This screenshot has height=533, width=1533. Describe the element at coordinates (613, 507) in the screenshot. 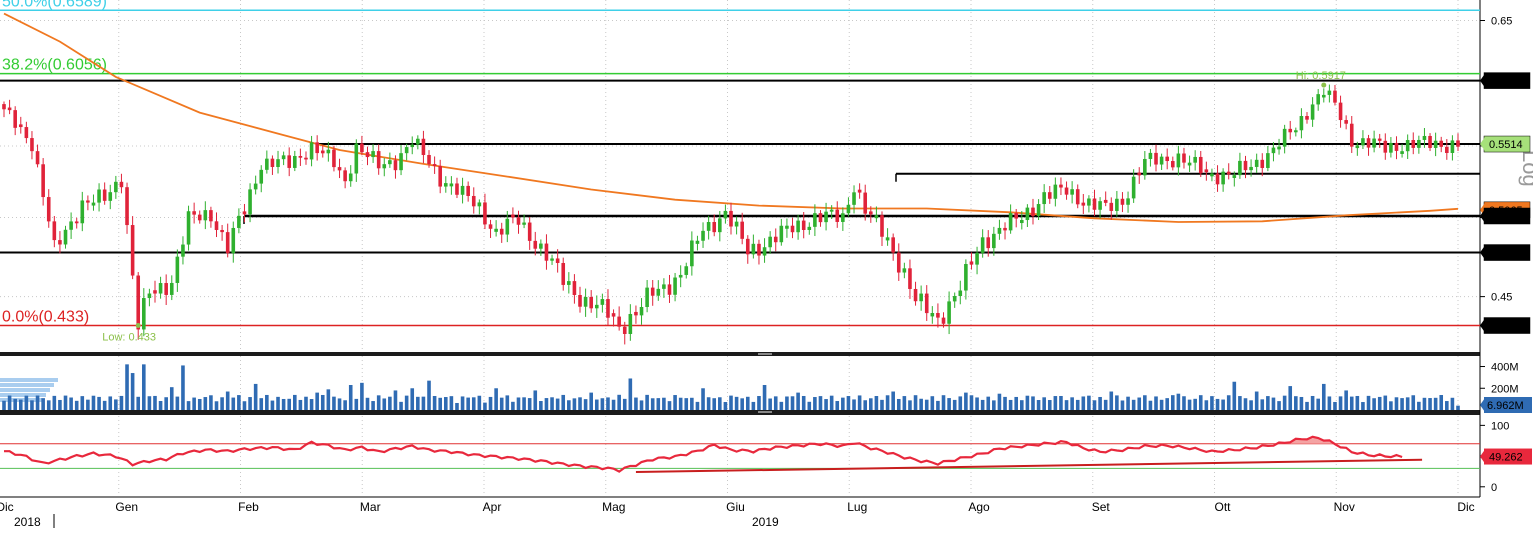

I see `month-label: Mag` at that location.